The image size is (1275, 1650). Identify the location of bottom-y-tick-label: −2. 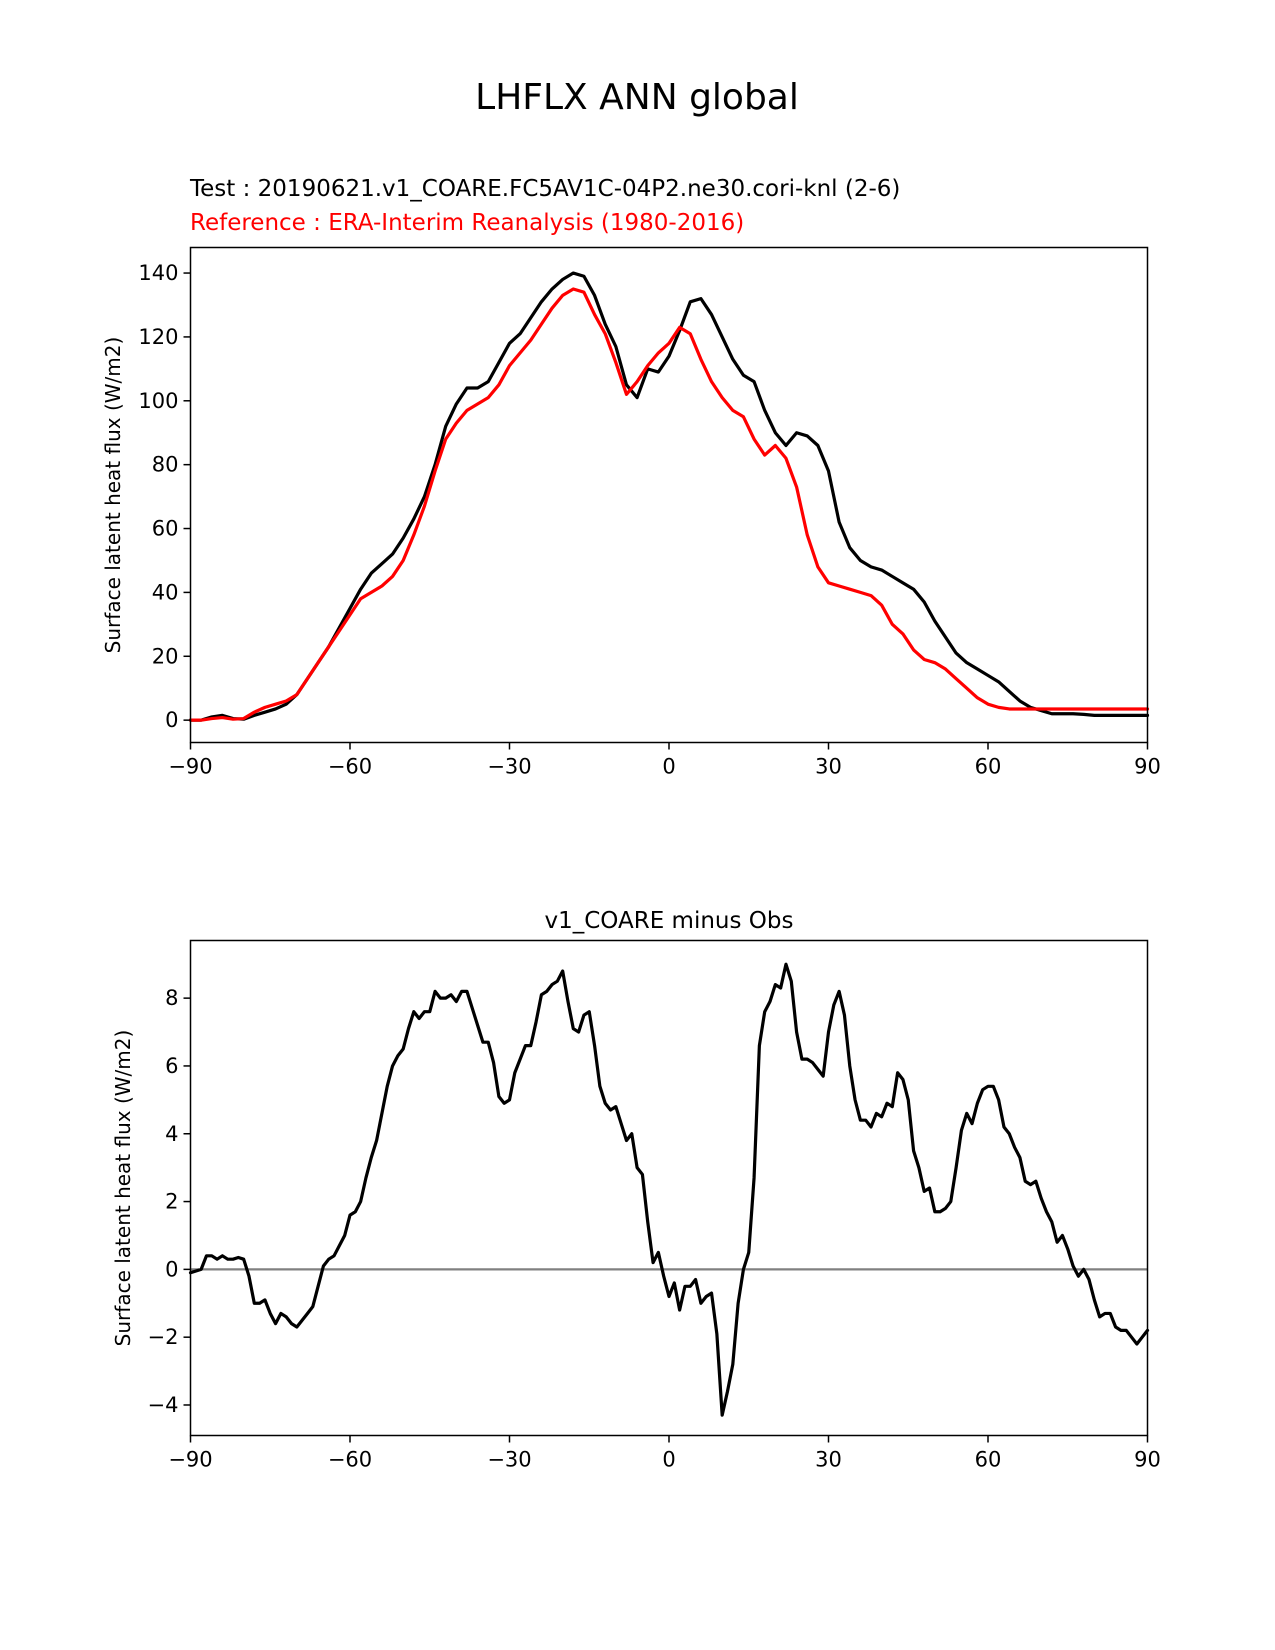
(163, 1337).